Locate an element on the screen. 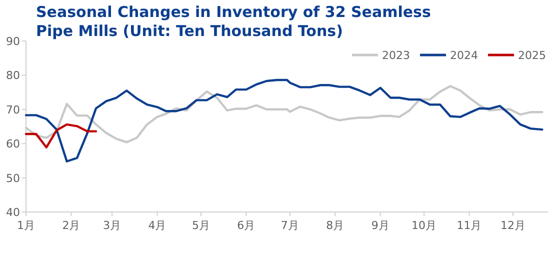  x-tick-label: 12月 is located at coordinates (513, 225).